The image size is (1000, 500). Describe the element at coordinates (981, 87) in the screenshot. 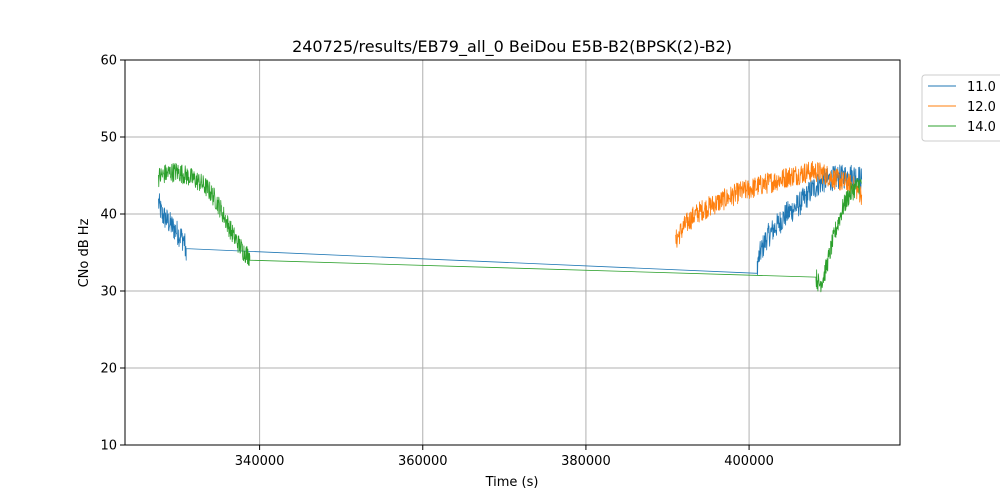

I see `legend-entry: 11.0` at that location.